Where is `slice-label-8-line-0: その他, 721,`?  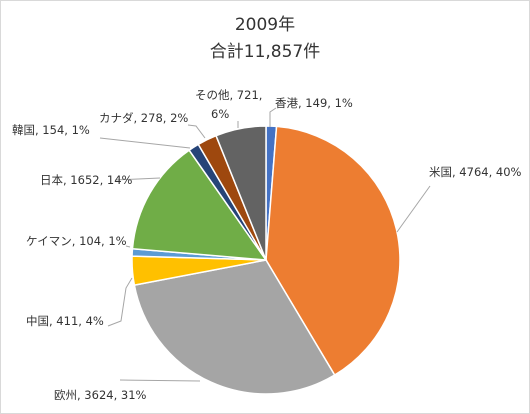 slice-label-8-line-0: その他, 721, is located at coordinates (228, 95).